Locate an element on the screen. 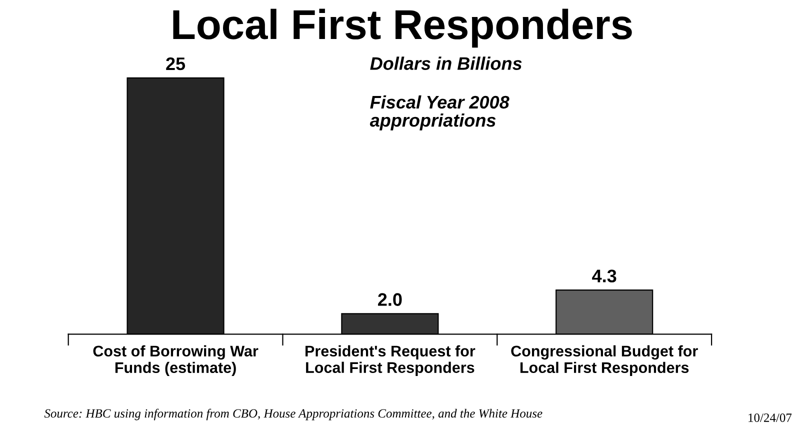 Image resolution: width=804 pixels, height=434 pixels. data-label: 4.3 is located at coordinates (604, 276).